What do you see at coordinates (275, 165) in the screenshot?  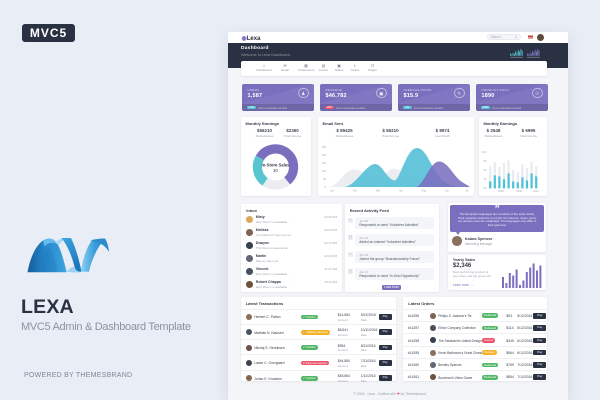 I see `svg-text: In-Store Sales` at bounding box center [275, 165].